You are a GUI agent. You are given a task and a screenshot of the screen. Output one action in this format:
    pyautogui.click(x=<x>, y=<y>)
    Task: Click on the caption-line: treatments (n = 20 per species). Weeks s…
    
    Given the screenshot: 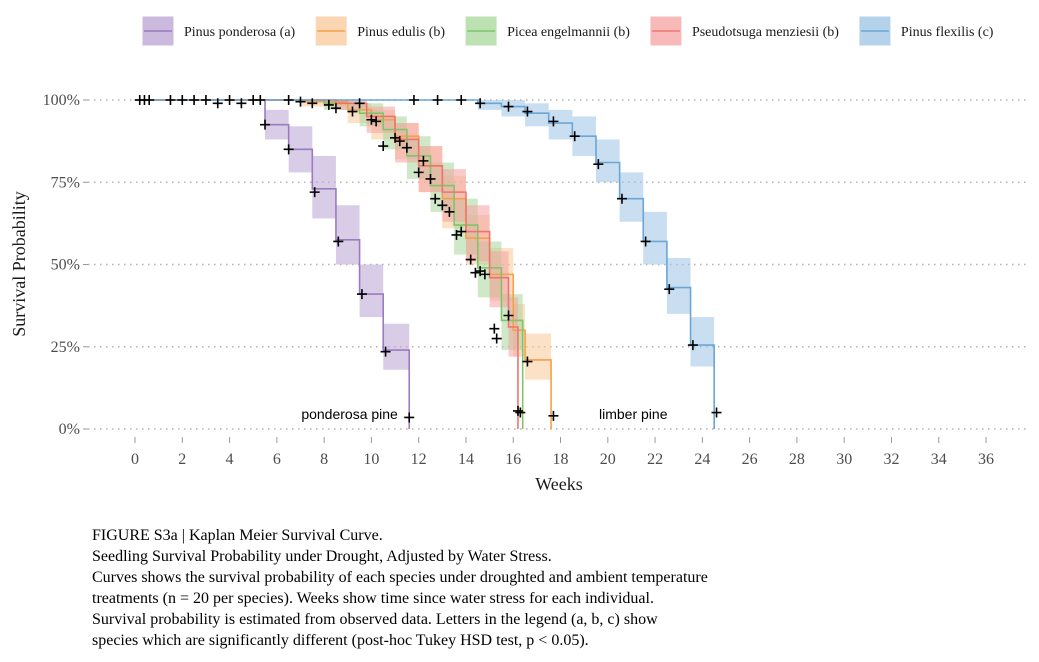 What is the action you would take?
    pyautogui.click(x=373, y=598)
    